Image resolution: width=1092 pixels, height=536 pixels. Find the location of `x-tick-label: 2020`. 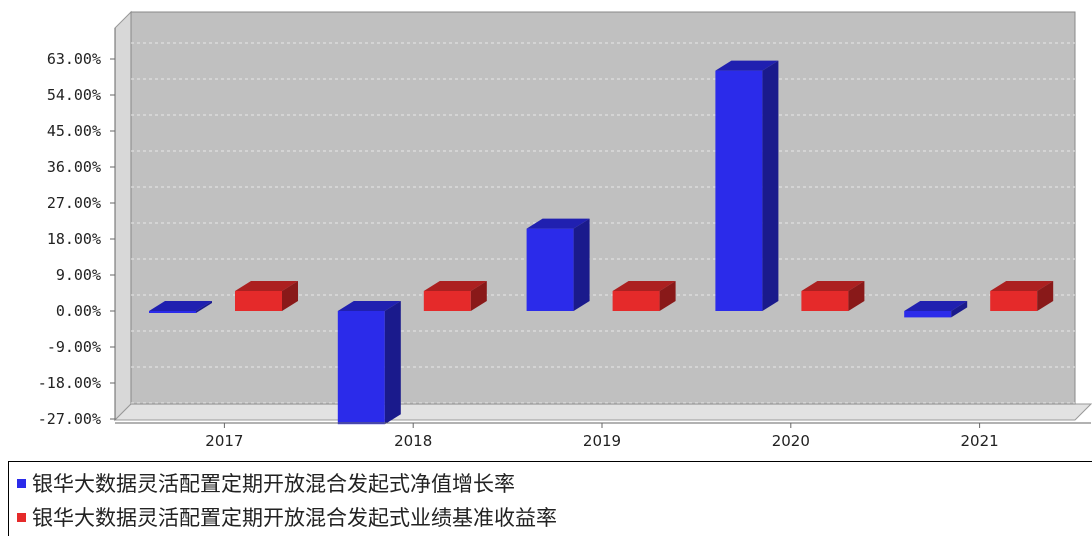

x-tick-label: 2020 is located at coordinates (791, 441).